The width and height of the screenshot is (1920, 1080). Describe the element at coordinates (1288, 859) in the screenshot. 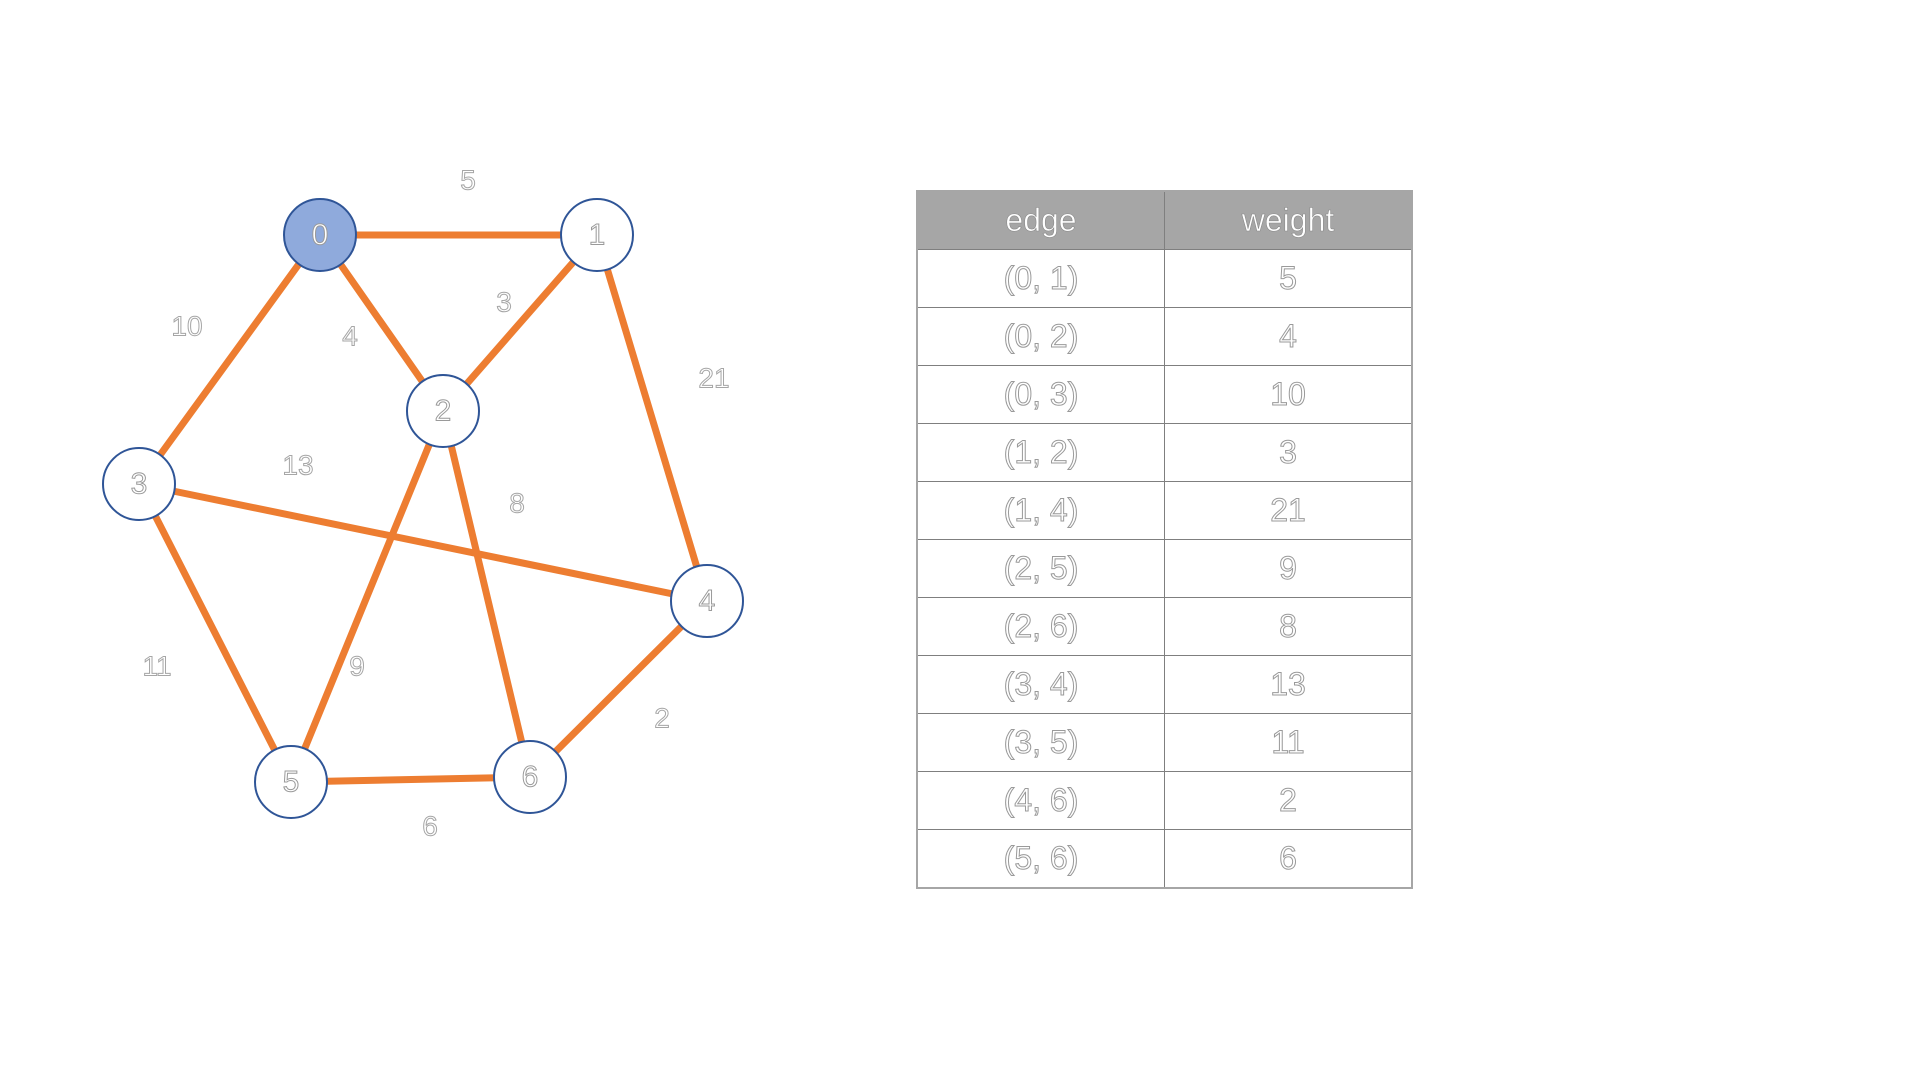

I see `cell-weight: 6` at that location.